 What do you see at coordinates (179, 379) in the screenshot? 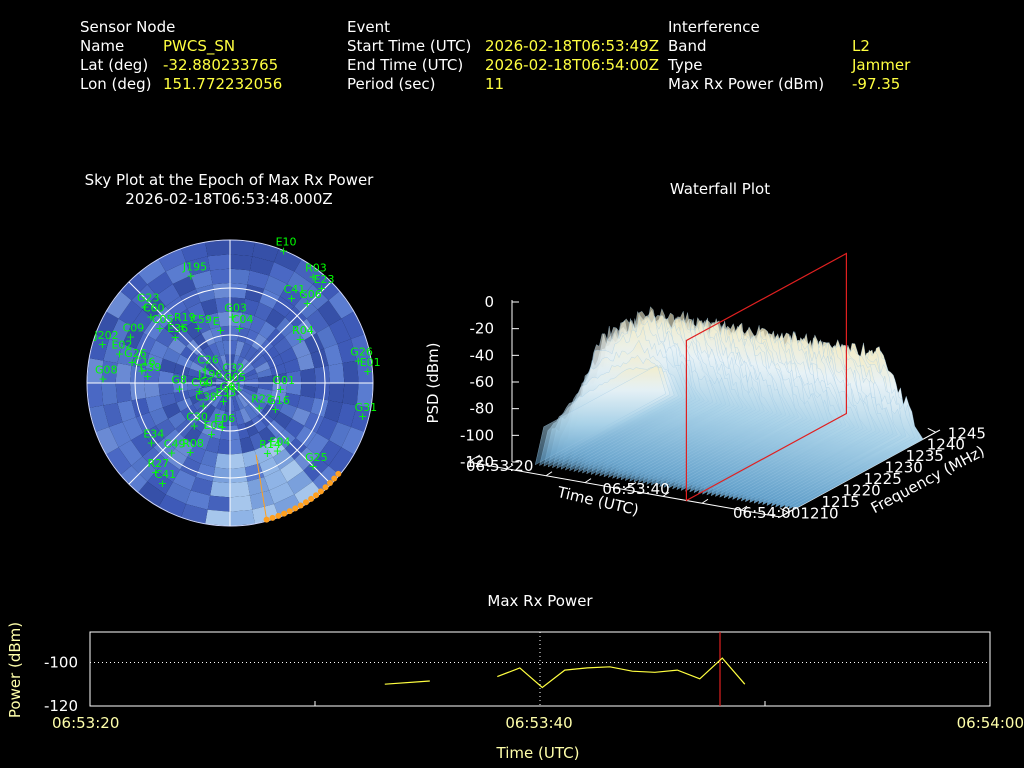
I see `satellite-label: G8` at bounding box center [179, 379].